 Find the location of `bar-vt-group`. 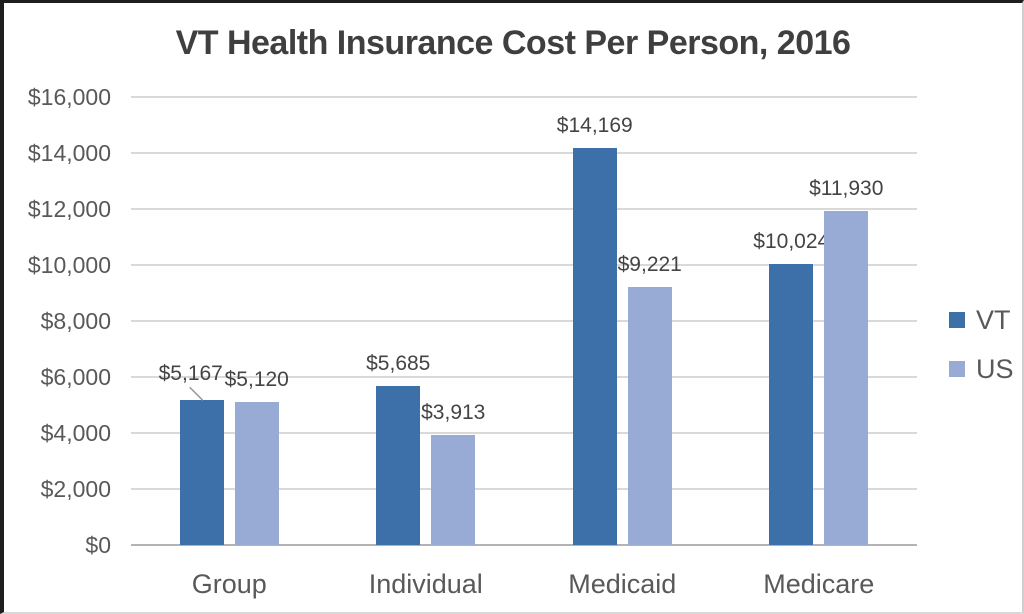

bar-vt-group is located at coordinates (201, 472).